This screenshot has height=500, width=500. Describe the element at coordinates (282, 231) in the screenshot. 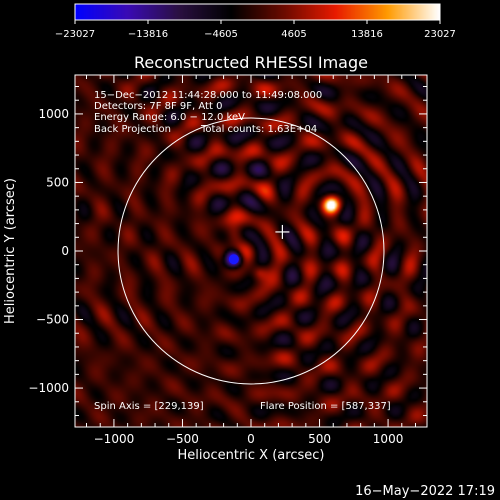

I see `flare-position-crosshair` at that location.